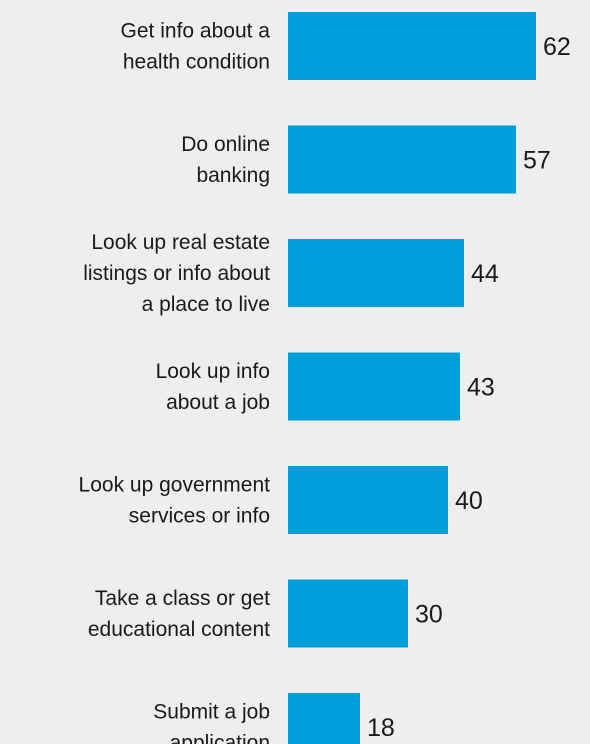  Describe the element at coordinates (206, 304) in the screenshot. I see `category-label-line: a place to live` at that location.